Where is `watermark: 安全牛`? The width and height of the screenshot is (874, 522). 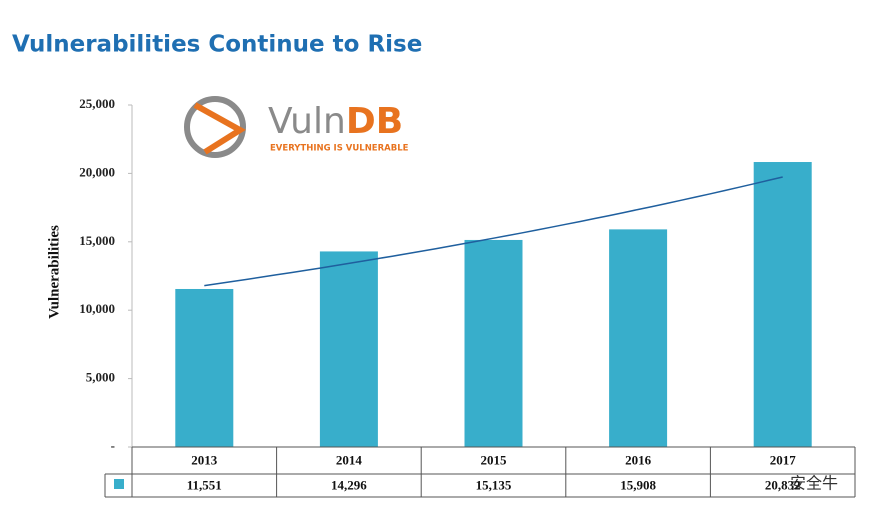
watermark: 安全牛 is located at coordinates (814, 483).